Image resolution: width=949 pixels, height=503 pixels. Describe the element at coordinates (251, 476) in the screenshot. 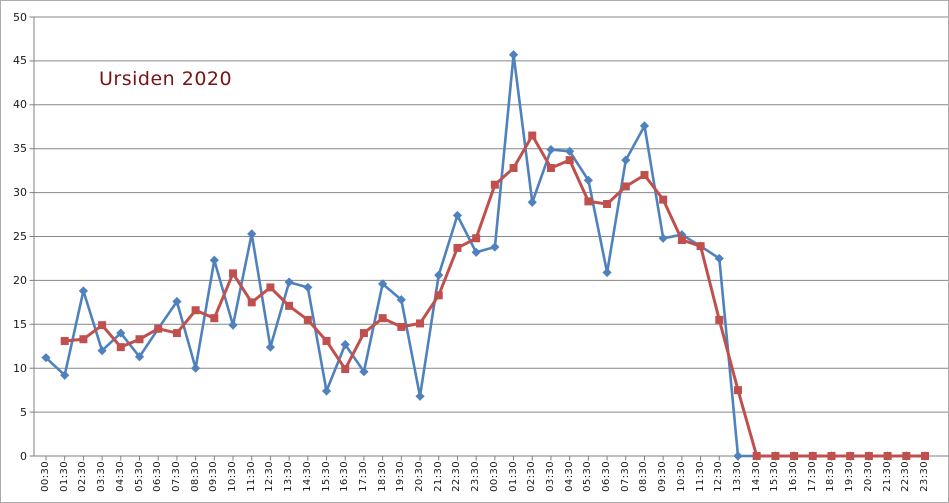

I see `x-tick-label: 11:30` at that location.